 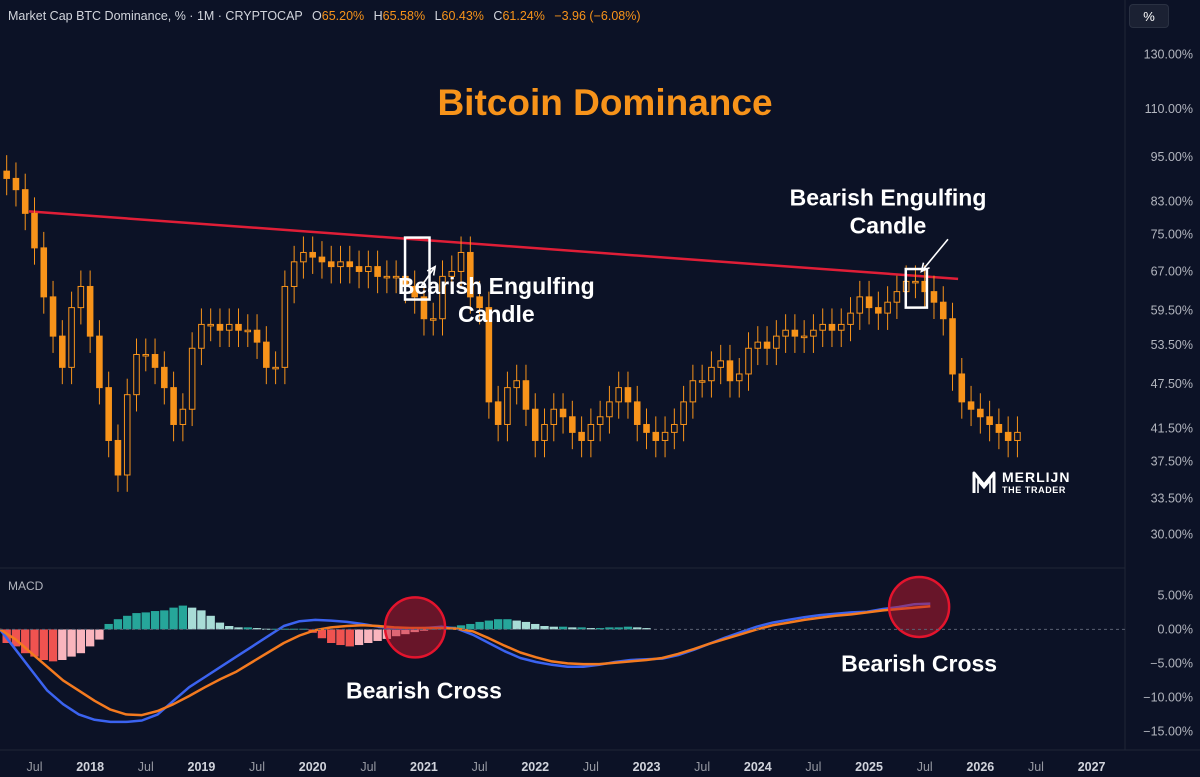 What do you see at coordinates (317, 16) in the screenshot?
I see `open-label: O` at bounding box center [317, 16].